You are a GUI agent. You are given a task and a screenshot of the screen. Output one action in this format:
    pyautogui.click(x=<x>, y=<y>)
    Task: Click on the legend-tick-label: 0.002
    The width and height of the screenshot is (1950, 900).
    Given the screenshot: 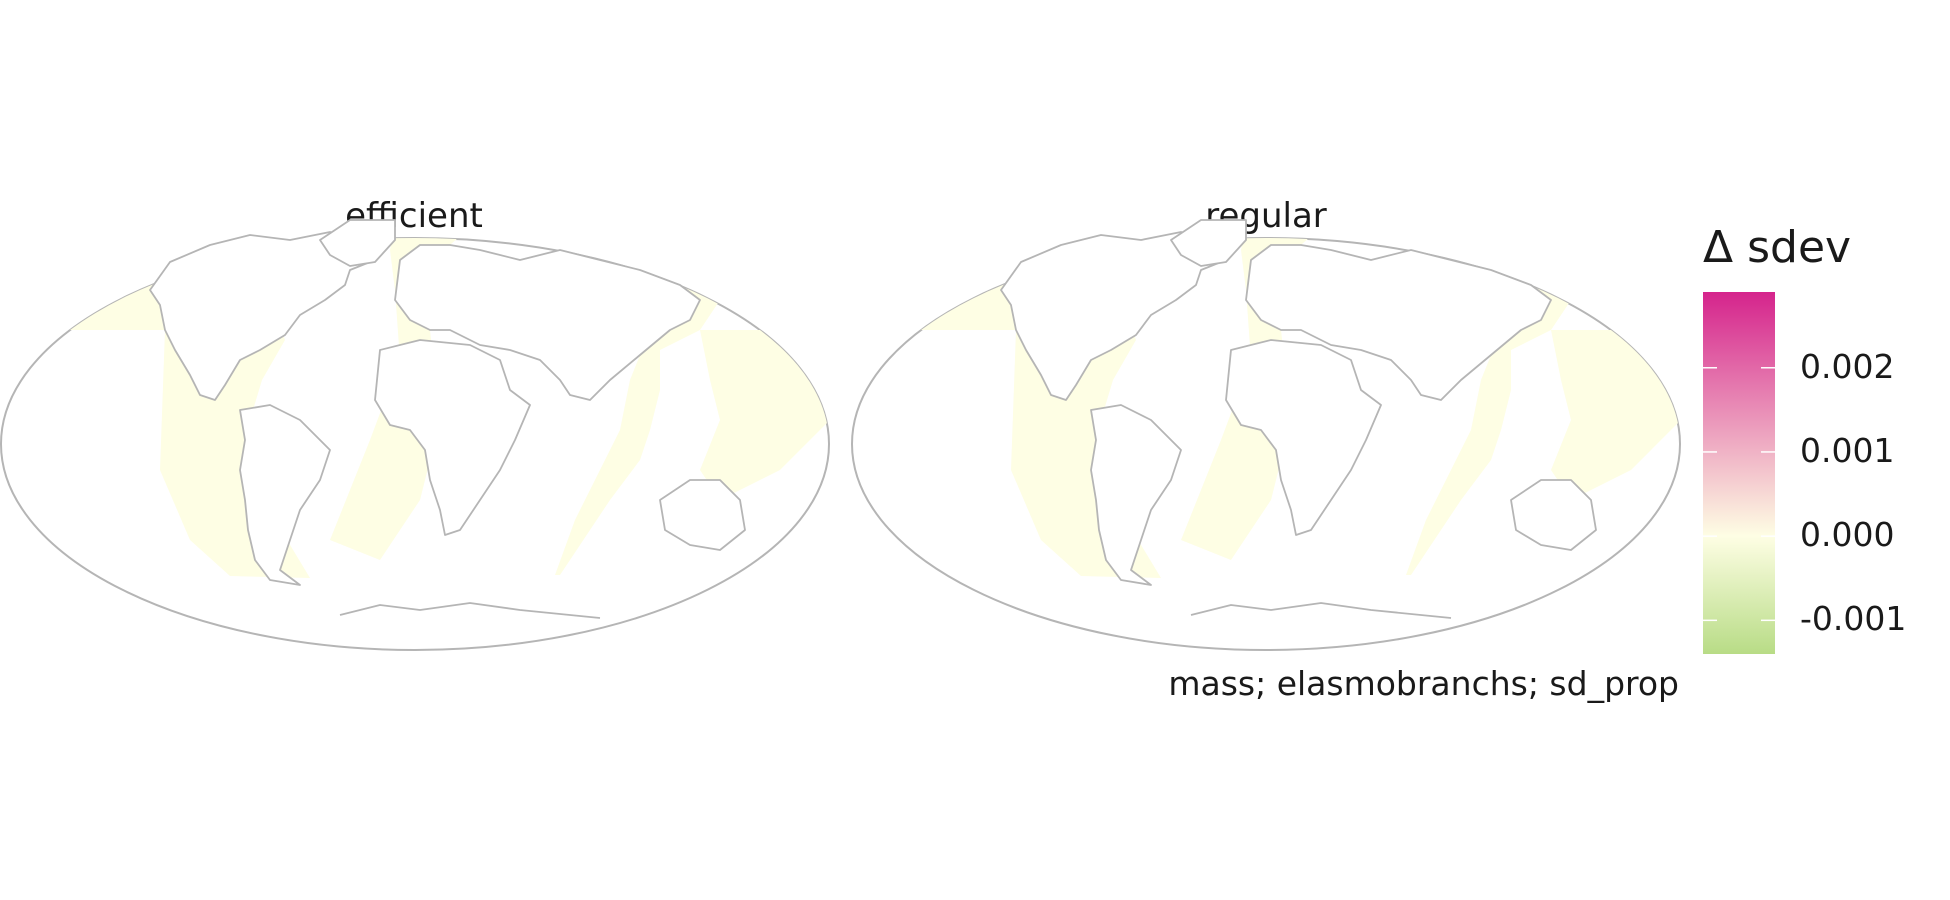 What is the action you would take?
    pyautogui.click(x=1847, y=366)
    